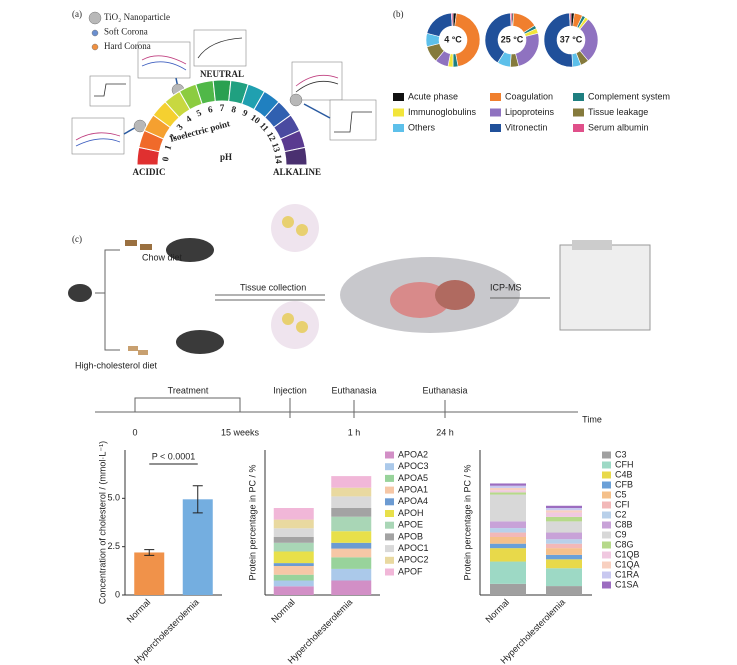  What do you see at coordinates (116, 365) in the screenshot?
I see `diet-label: High-cholesterol diet` at bounding box center [116, 365].